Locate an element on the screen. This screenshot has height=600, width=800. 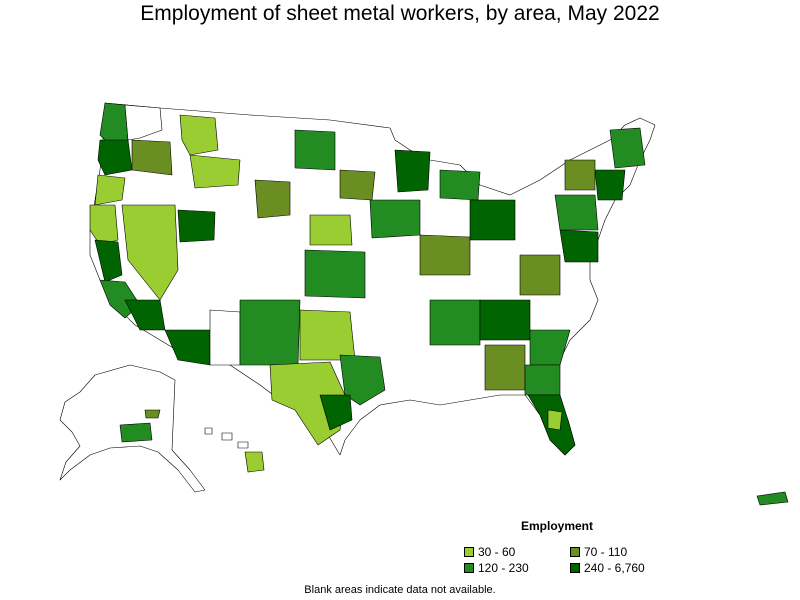
hawaii-big-island is located at coordinates (254, 462).